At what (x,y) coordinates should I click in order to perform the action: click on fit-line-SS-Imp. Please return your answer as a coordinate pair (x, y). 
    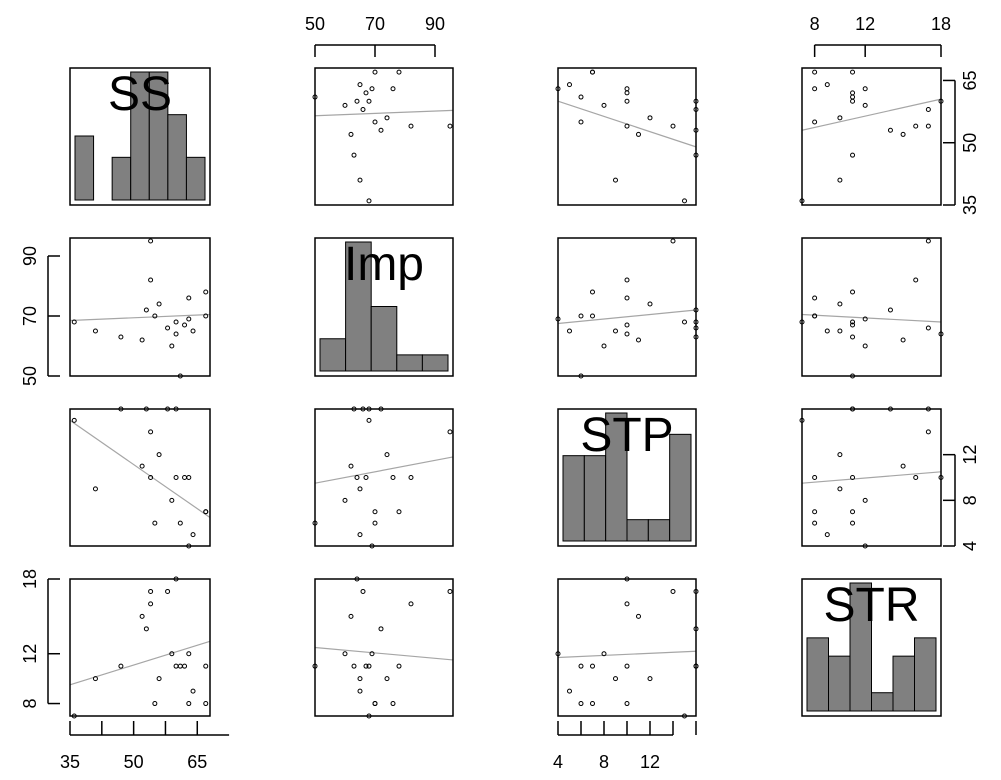
    Looking at the image, I should click on (384, 113).